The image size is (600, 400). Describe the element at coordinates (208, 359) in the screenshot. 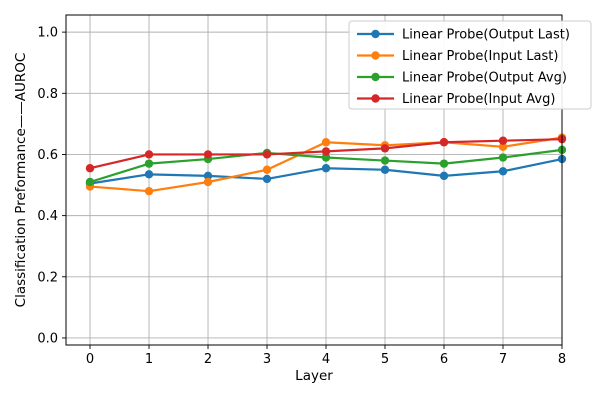

I see `x-tick-label: 2` at that location.